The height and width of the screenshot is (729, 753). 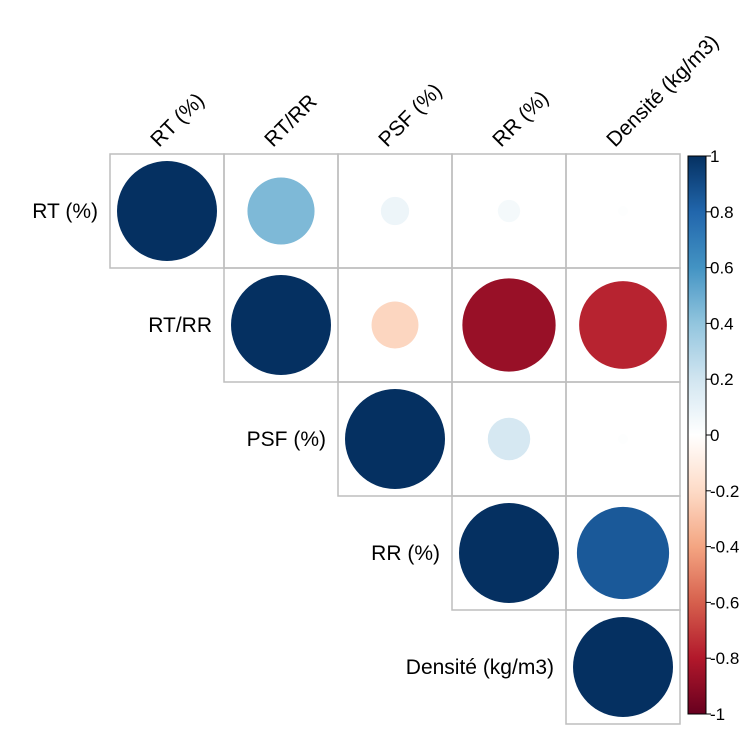 I want to click on colorbar-tick-label: 0, so click(x=714, y=435).